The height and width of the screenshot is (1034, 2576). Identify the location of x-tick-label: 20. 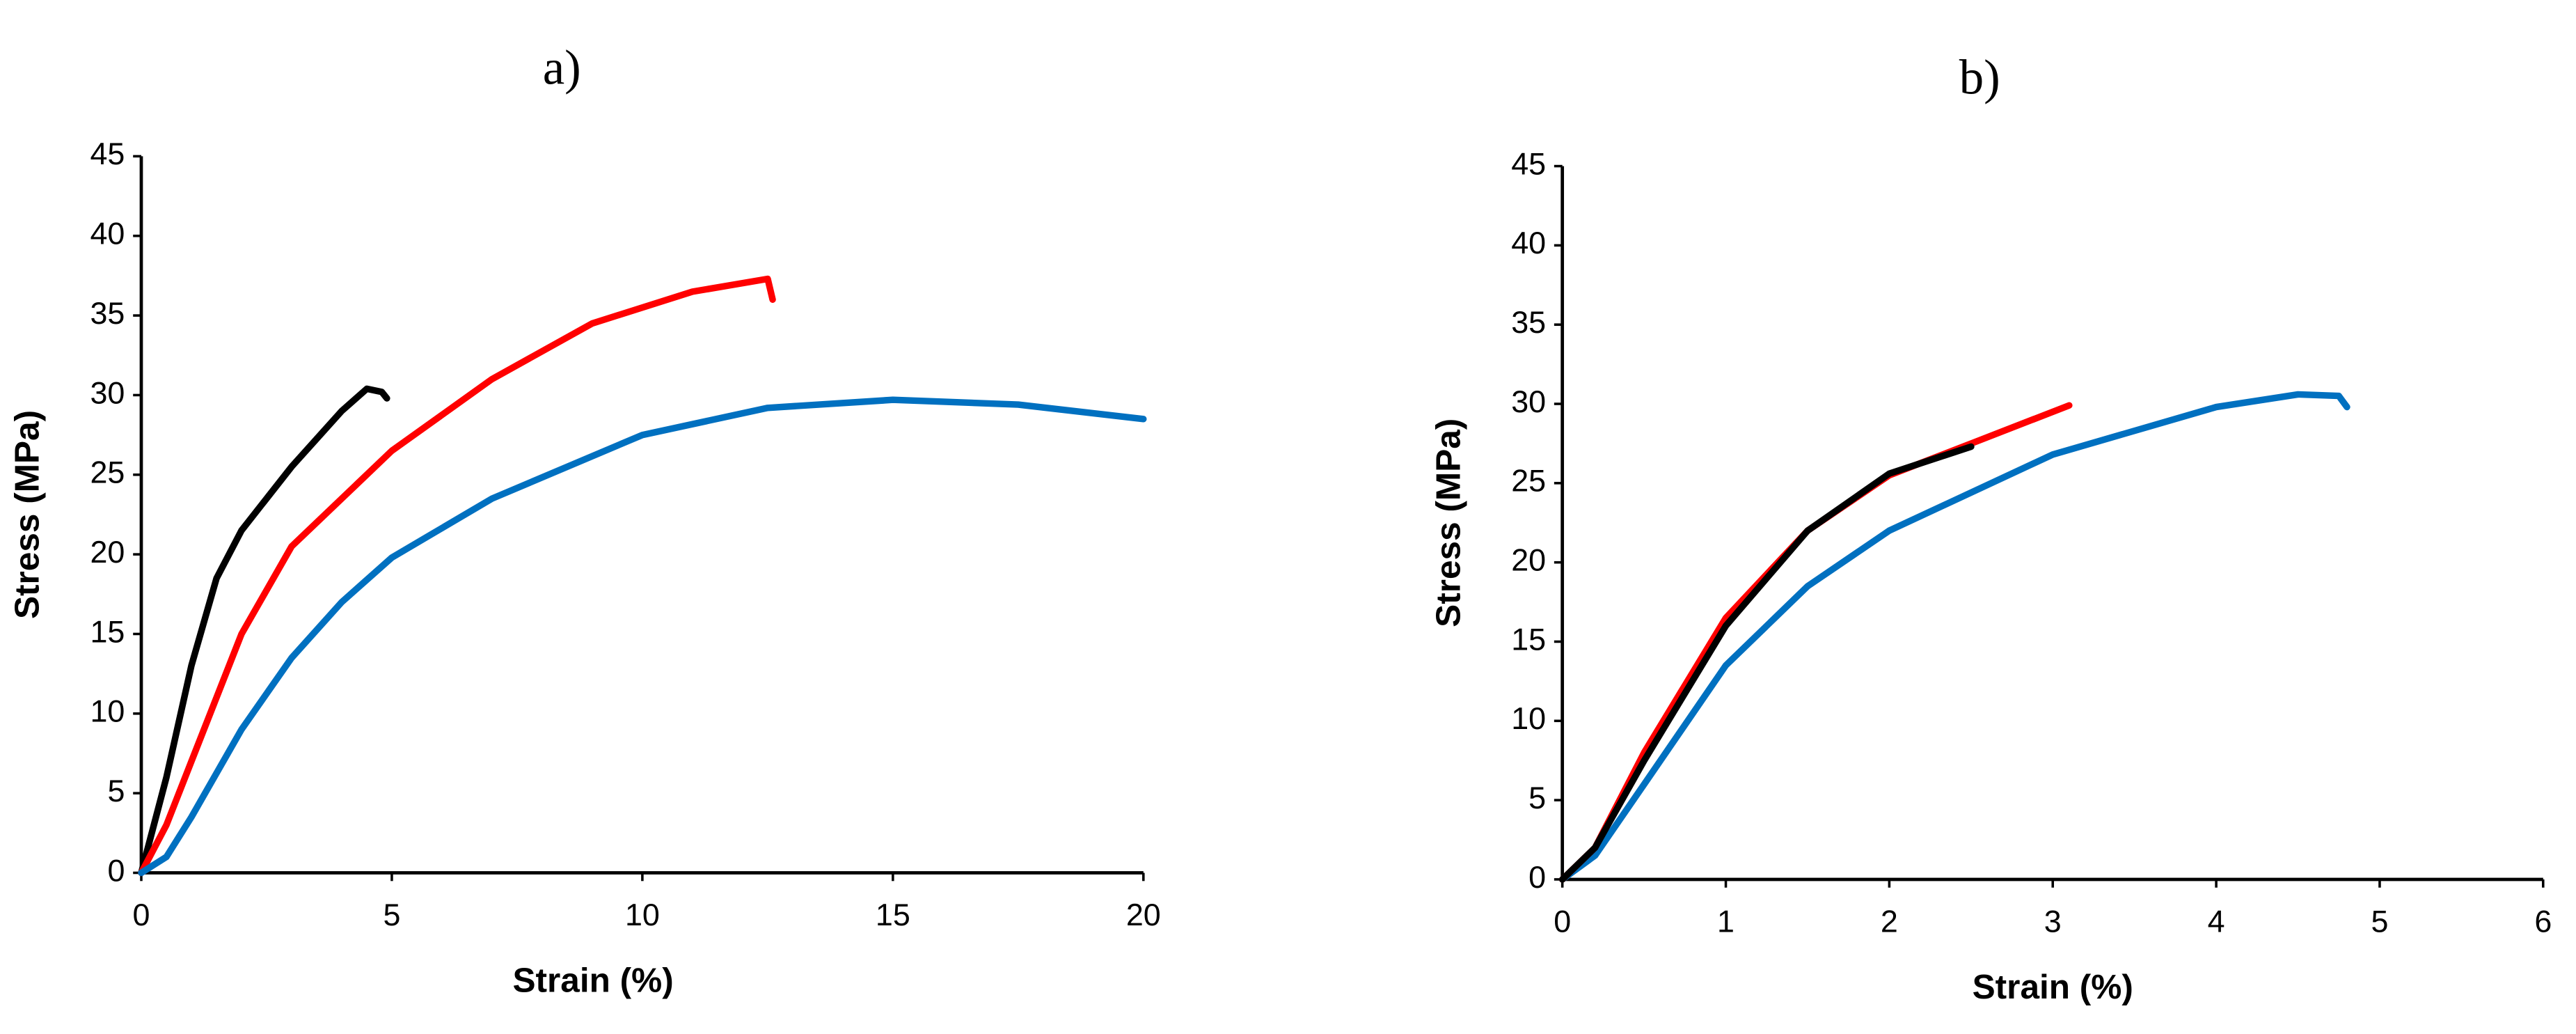
(1143, 914).